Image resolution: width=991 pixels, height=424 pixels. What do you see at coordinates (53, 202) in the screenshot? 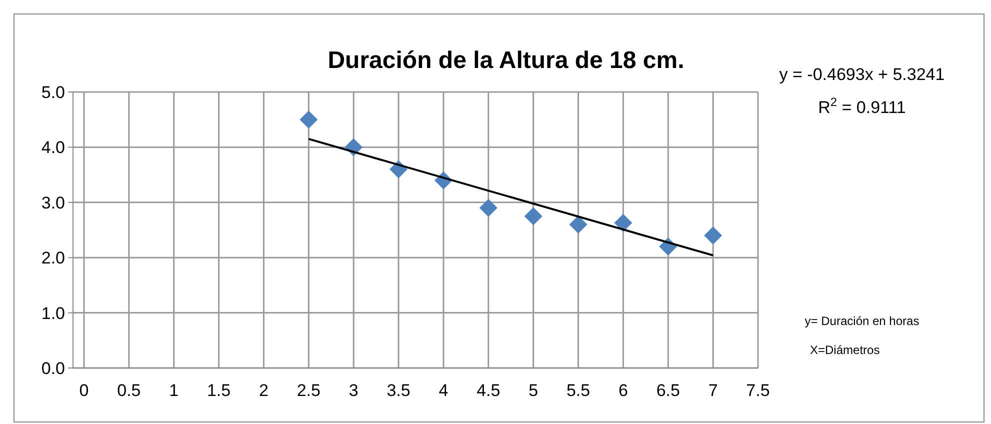
I see `y-tick-label: 3.0` at bounding box center [53, 202].